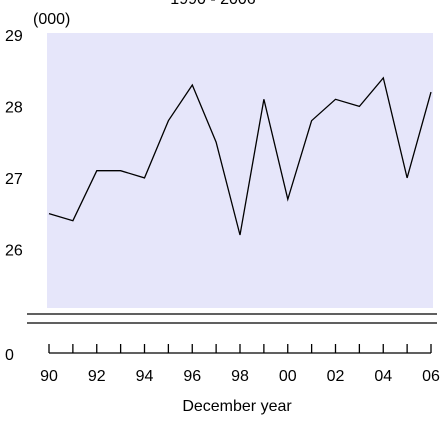 This screenshot has width=443, height=423. What do you see at coordinates (9, 355) in the screenshot?
I see `y-tick-label-zero: 0` at bounding box center [9, 355].